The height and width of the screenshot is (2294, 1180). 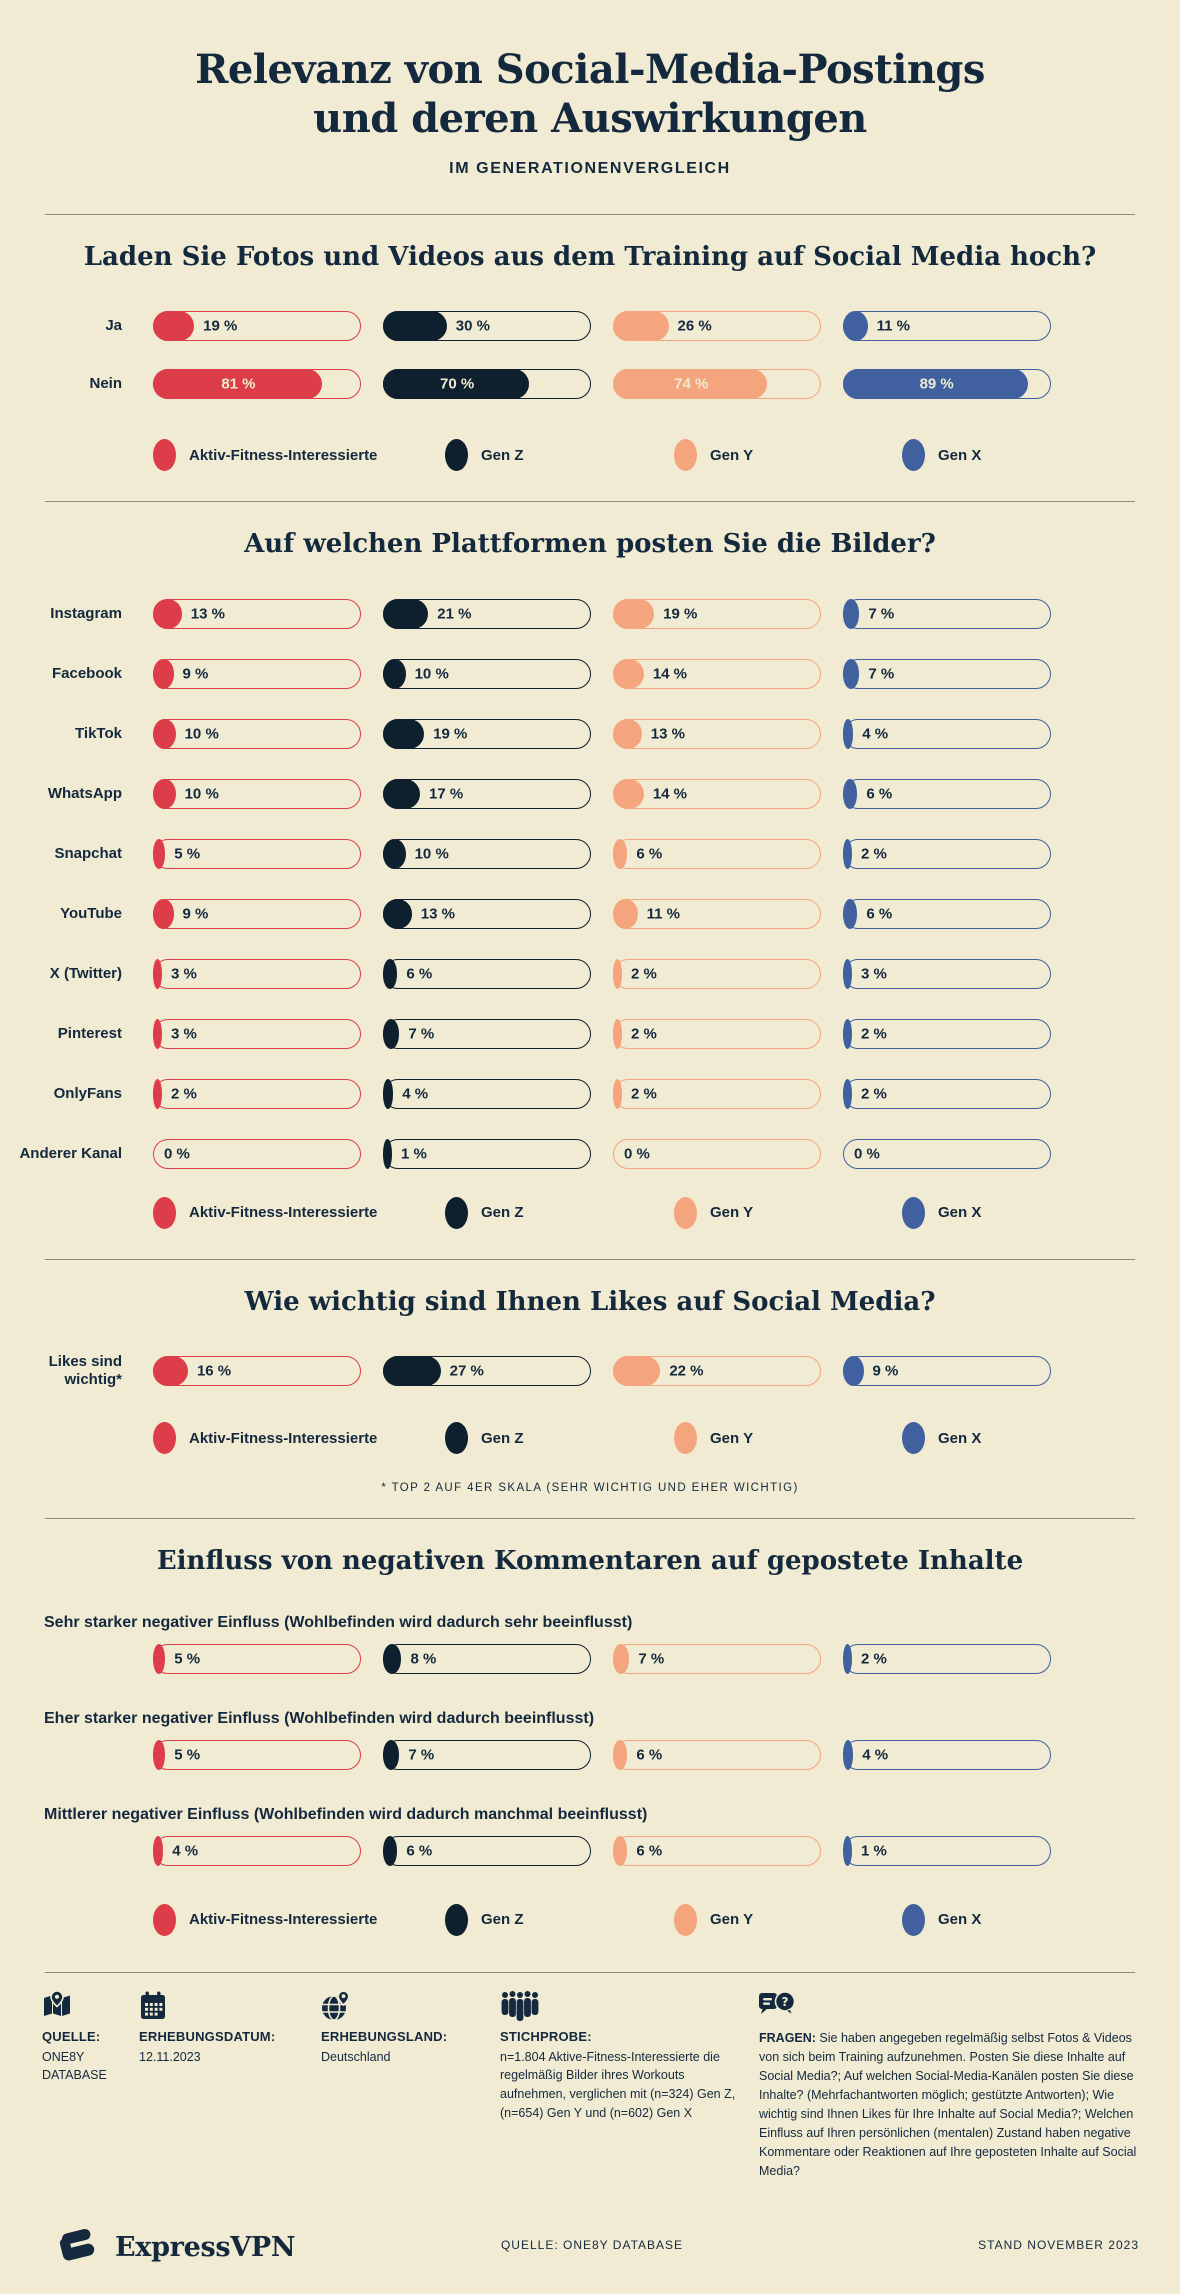 I want to click on calendar-icon, so click(x=229, y=2006).